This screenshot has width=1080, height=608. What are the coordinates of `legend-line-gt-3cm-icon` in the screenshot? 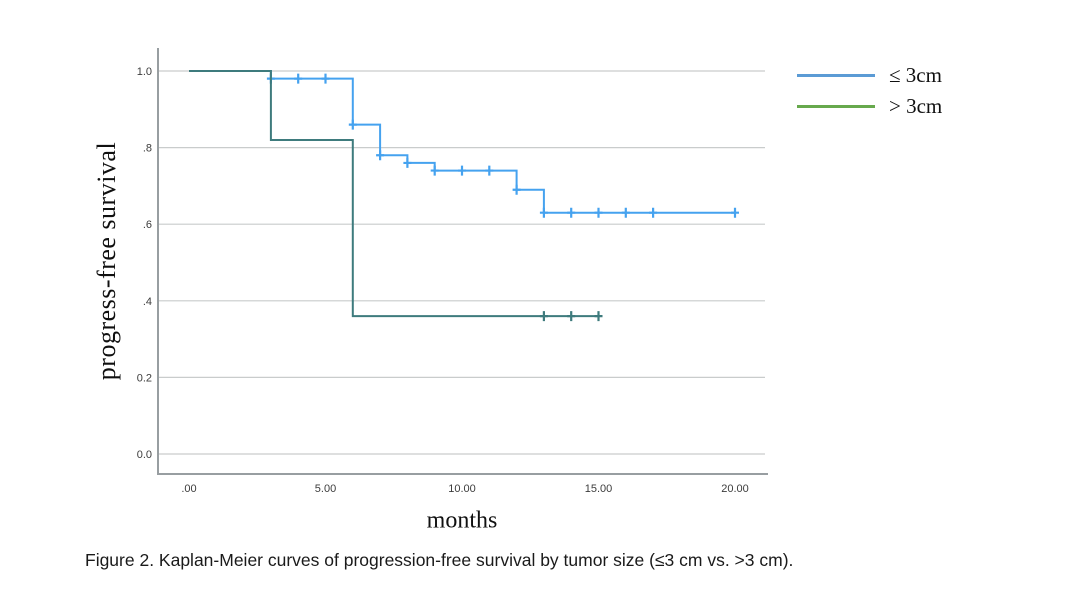 It's located at (836, 106).